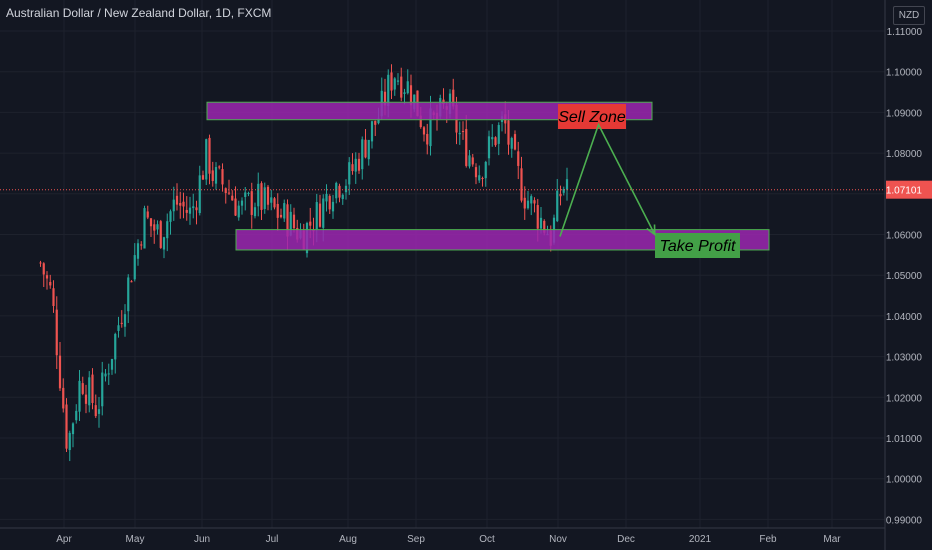 Image resolution: width=932 pixels, height=550 pixels. I want to click on last-price-label: 1.07101, so click(904, 191).